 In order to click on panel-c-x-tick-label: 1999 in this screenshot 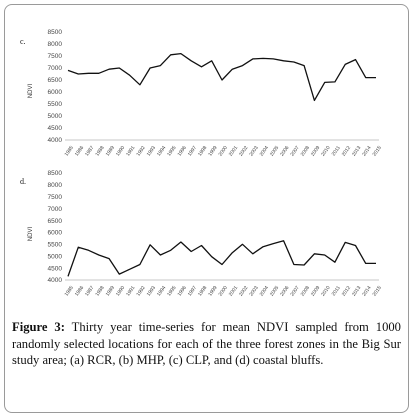, I will do `click(212, 151)`.